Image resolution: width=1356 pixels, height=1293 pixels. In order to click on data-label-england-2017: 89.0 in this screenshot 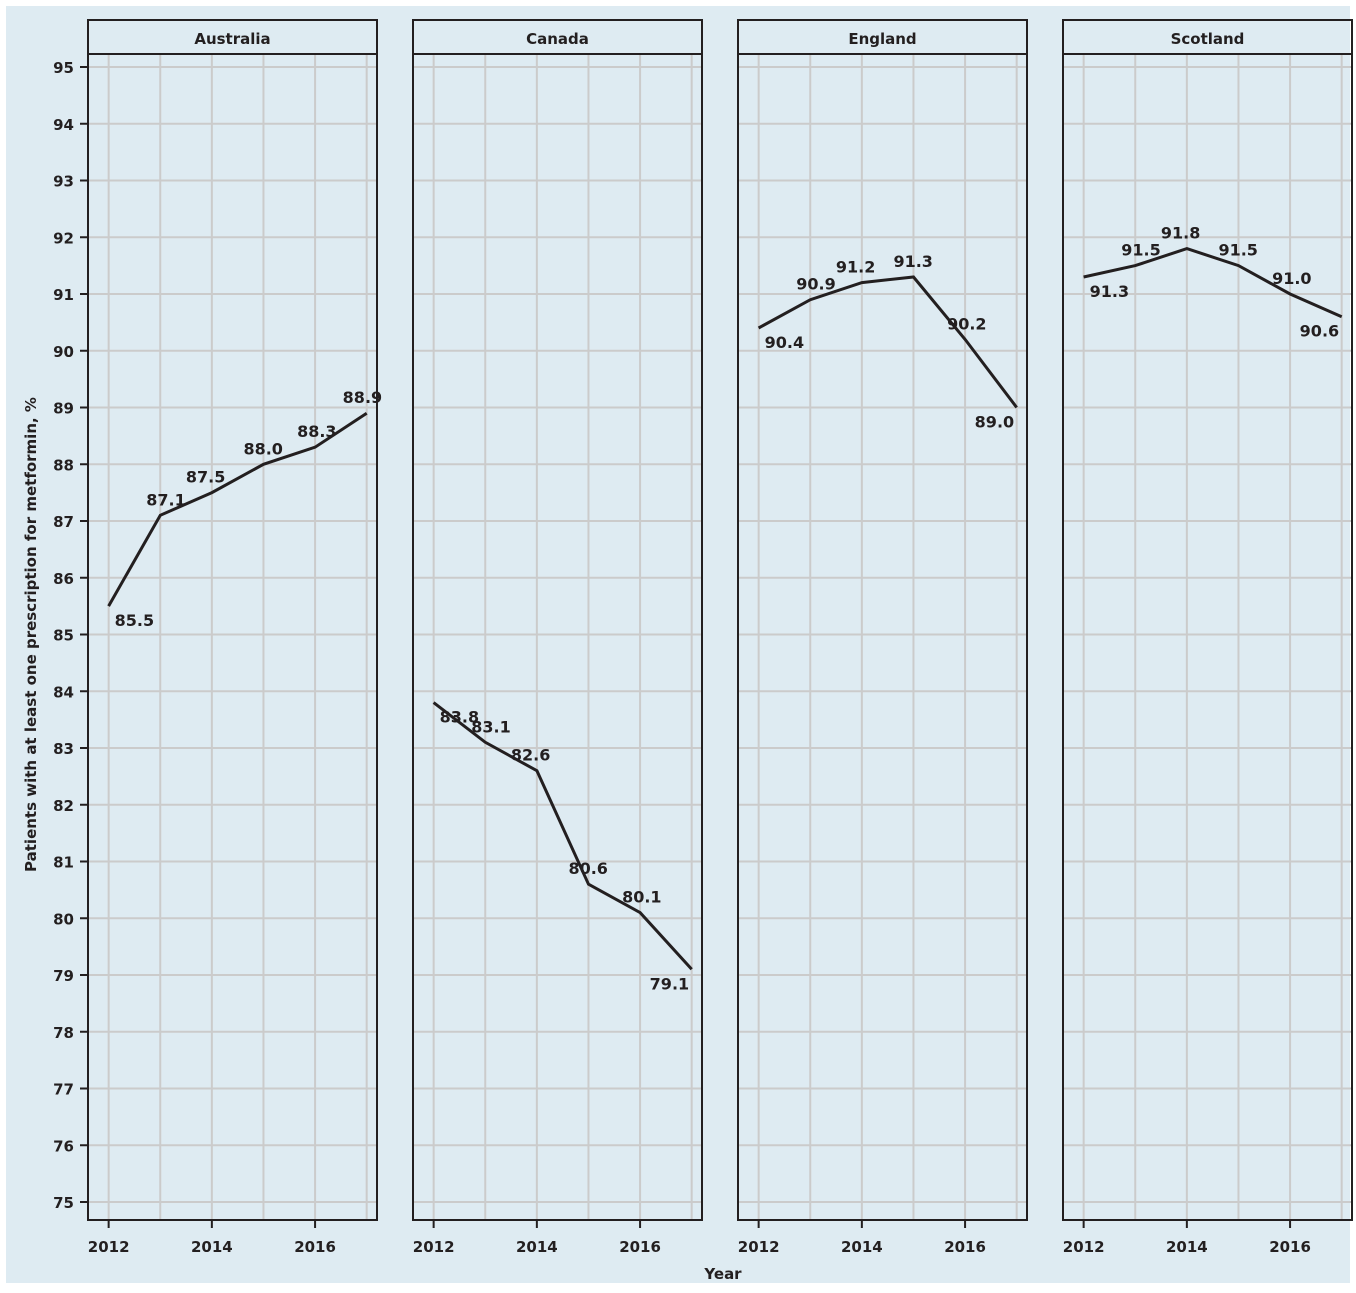, I will do `click(994, 422)`.